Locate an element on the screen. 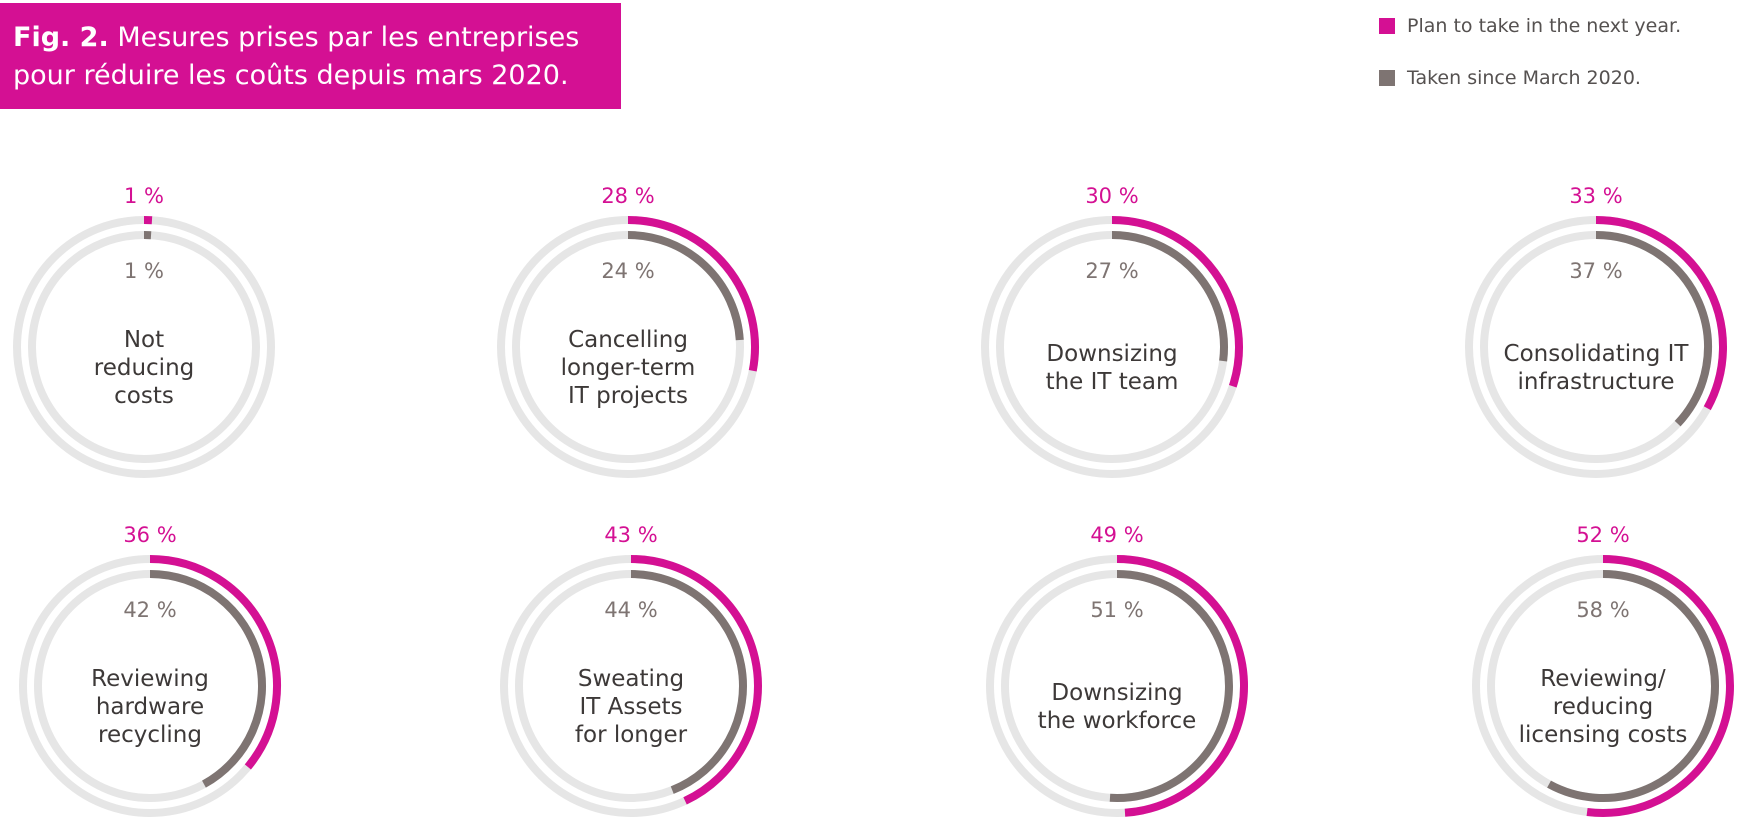 This screenshot has height=834, width=1748. category-label-line: licensing costs is located at coordinates (1603, 735).